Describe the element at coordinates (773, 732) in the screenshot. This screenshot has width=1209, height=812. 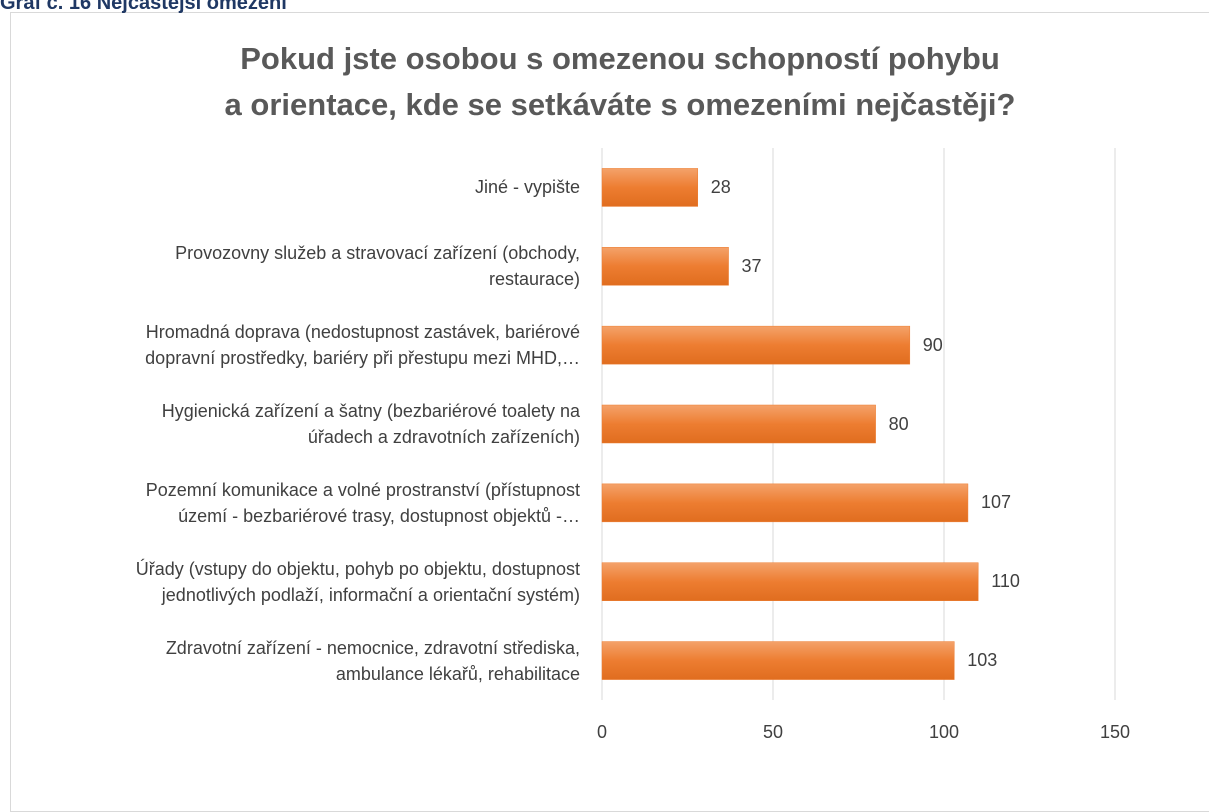
I see `x-tick-label: 50` at that location.